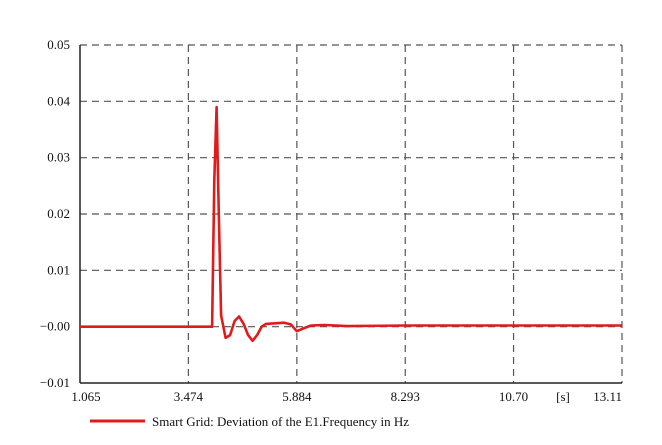 The image size is (662, 445). I want to click on y-tick-label: −0.01, so click(55, 382).